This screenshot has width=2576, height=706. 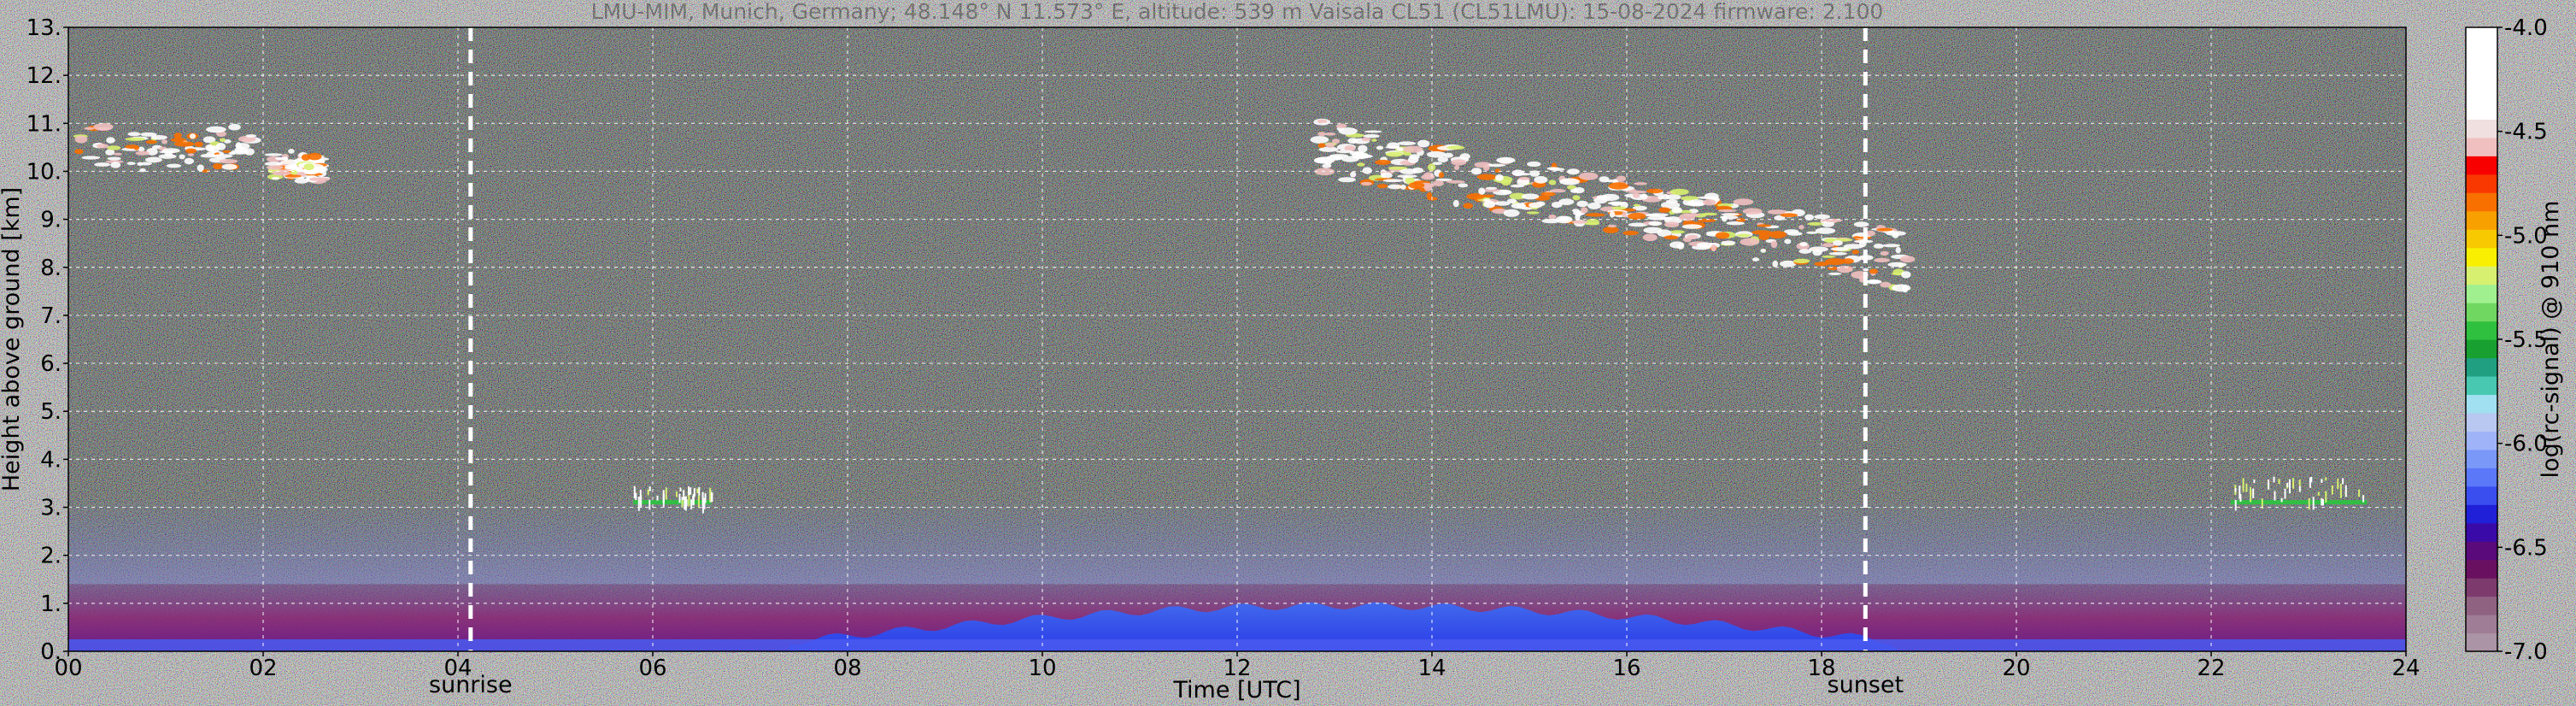 What do you see at coordinates (44, 172) in the screenshot?
I see `y-tick-label-10: 10.` at bounding box center [44, 172].